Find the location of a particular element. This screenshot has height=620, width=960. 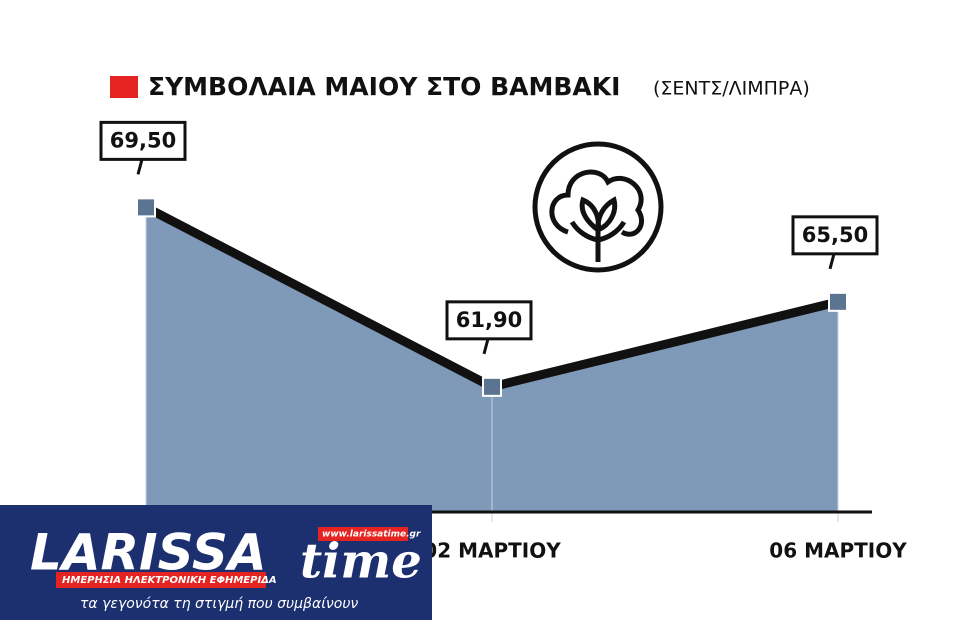

logo-tagline: ΗΜΕΡΗΣΙΑ ΗΛΕΚΤΡΟΝΙΚΗ ΕΦΗΜΕΡΙΔΑ is located at coordinates (169, 580).